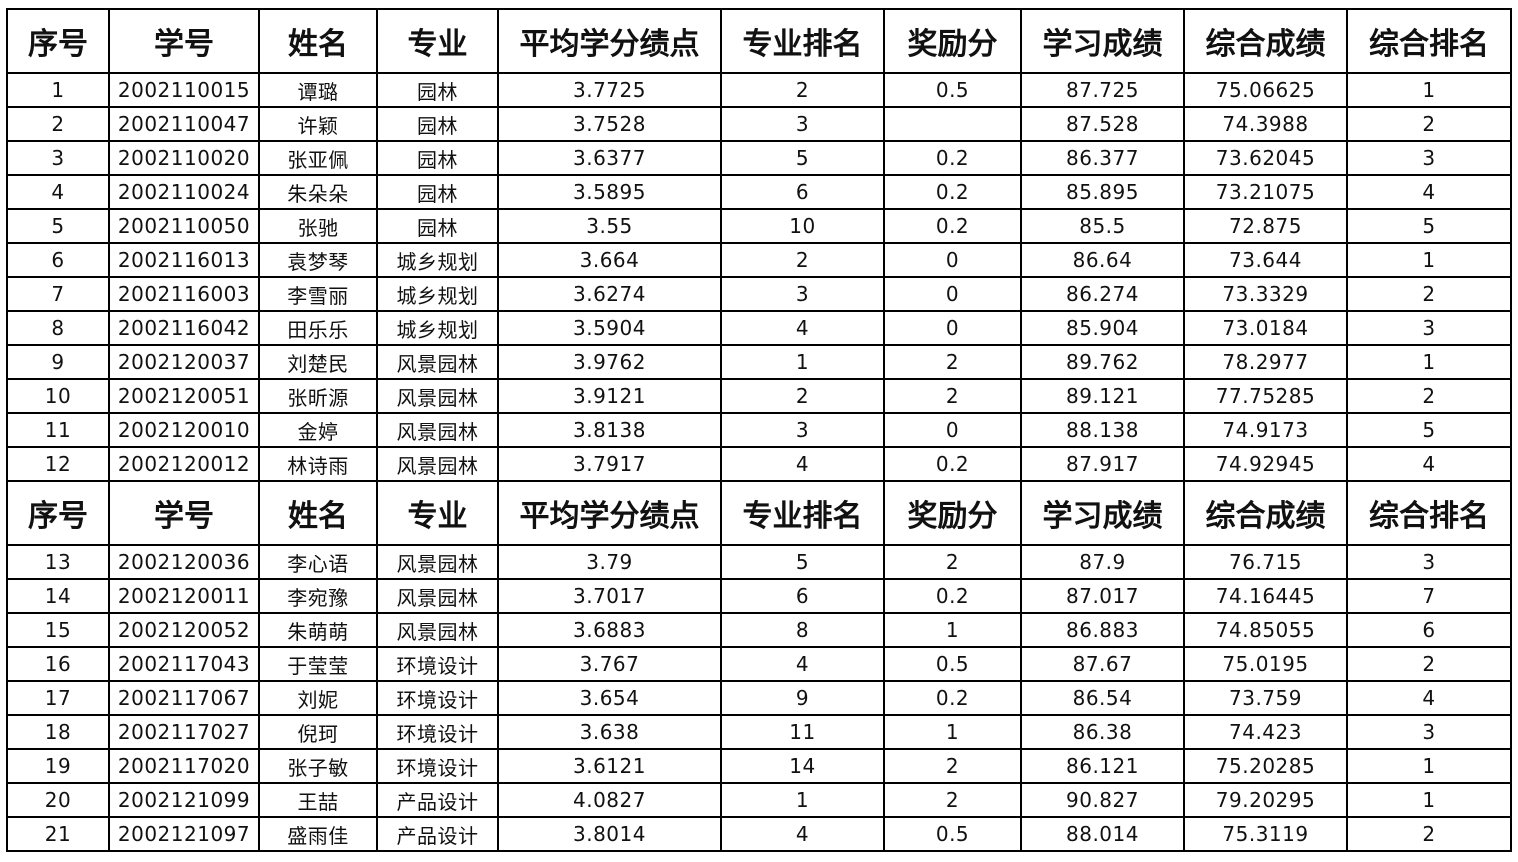  Describe the element at coordinates (58, 800) in the screenshot. I see `cell-index: 20` at that location.